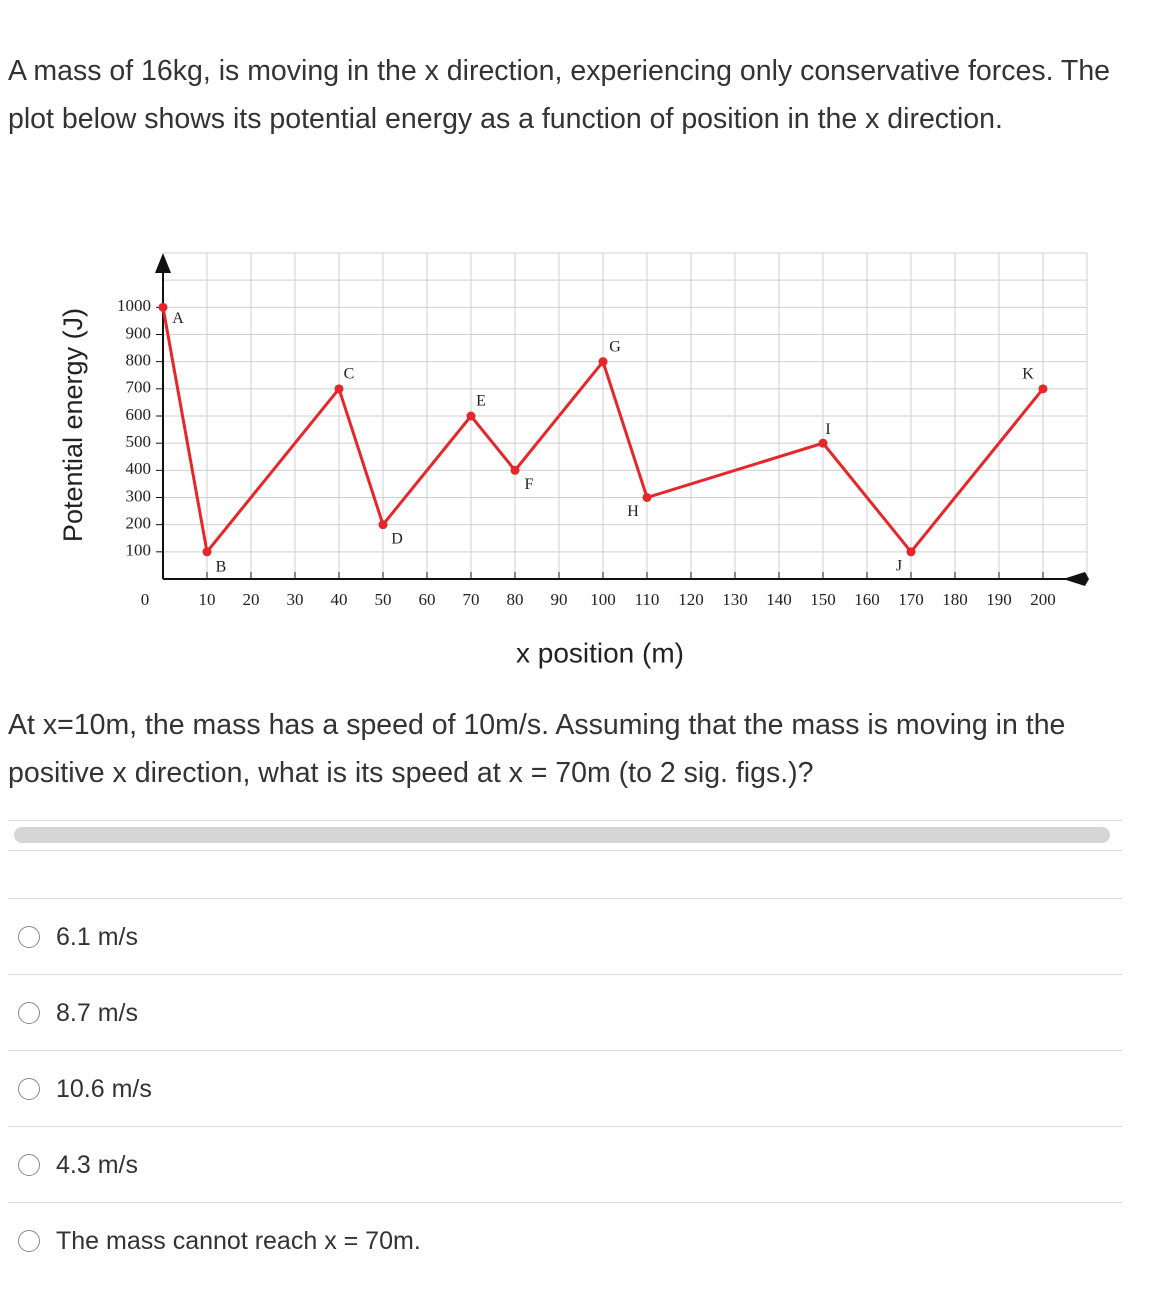 The width and height of the screenshot is (1152, 1290). Describe the element at coordinates (955, 599) in the screenshot. I see `x-tick-label: 180` at that location.